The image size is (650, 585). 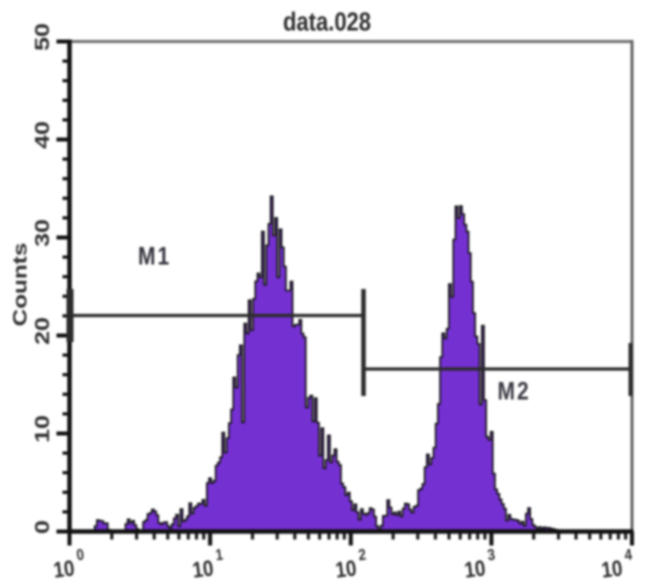 What do you see at coordinates (629, 556) in the screenshot?
I see `svg-text: 4` at bounding box center [629, 556].